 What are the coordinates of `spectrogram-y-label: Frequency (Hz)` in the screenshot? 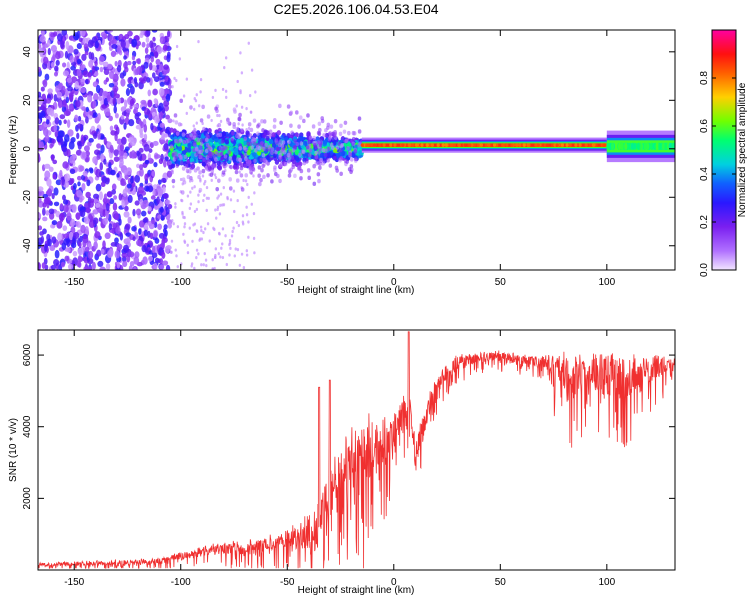 It's located at (13, 150).